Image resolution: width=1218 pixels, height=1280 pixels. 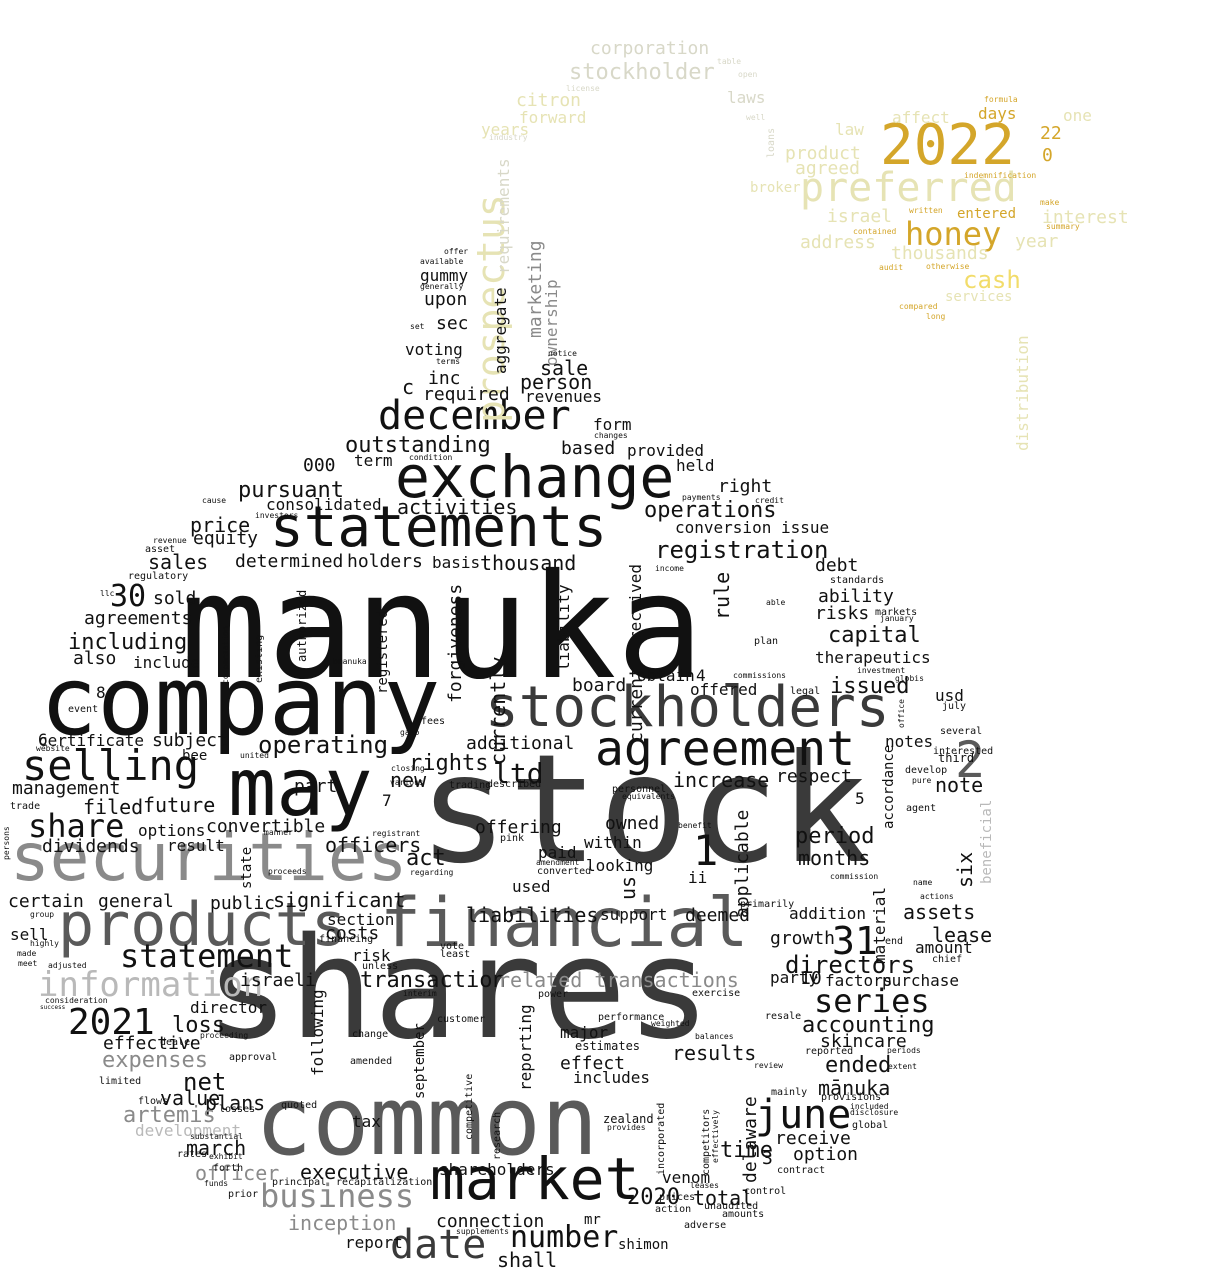 I want to click on word-development: development, so click(x=188, y=1130).